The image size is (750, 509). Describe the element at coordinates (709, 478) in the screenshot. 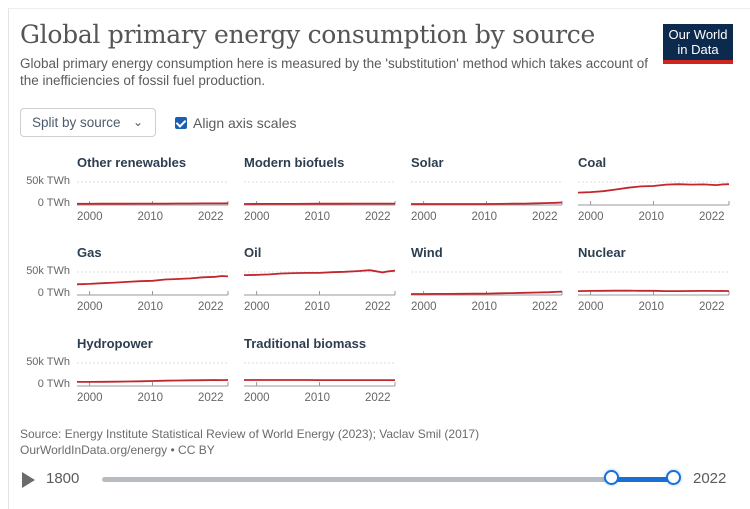

I see `timeline-end-label: 2022` at that location.